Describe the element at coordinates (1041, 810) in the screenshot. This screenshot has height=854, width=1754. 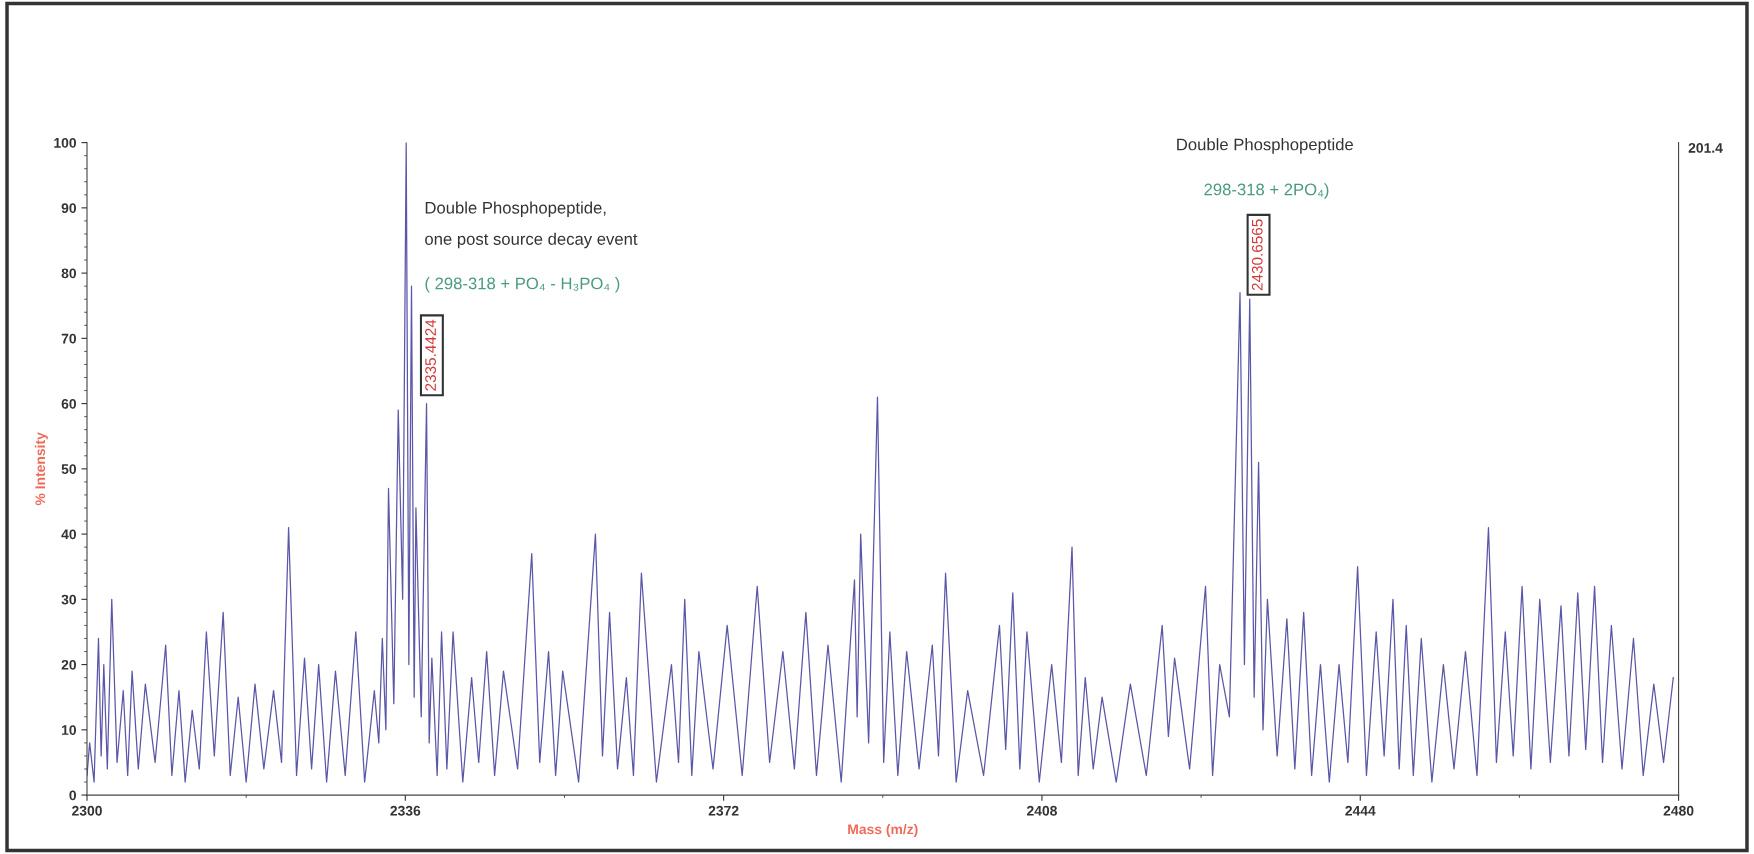
I see `x-tick-label: 2408` at that location.